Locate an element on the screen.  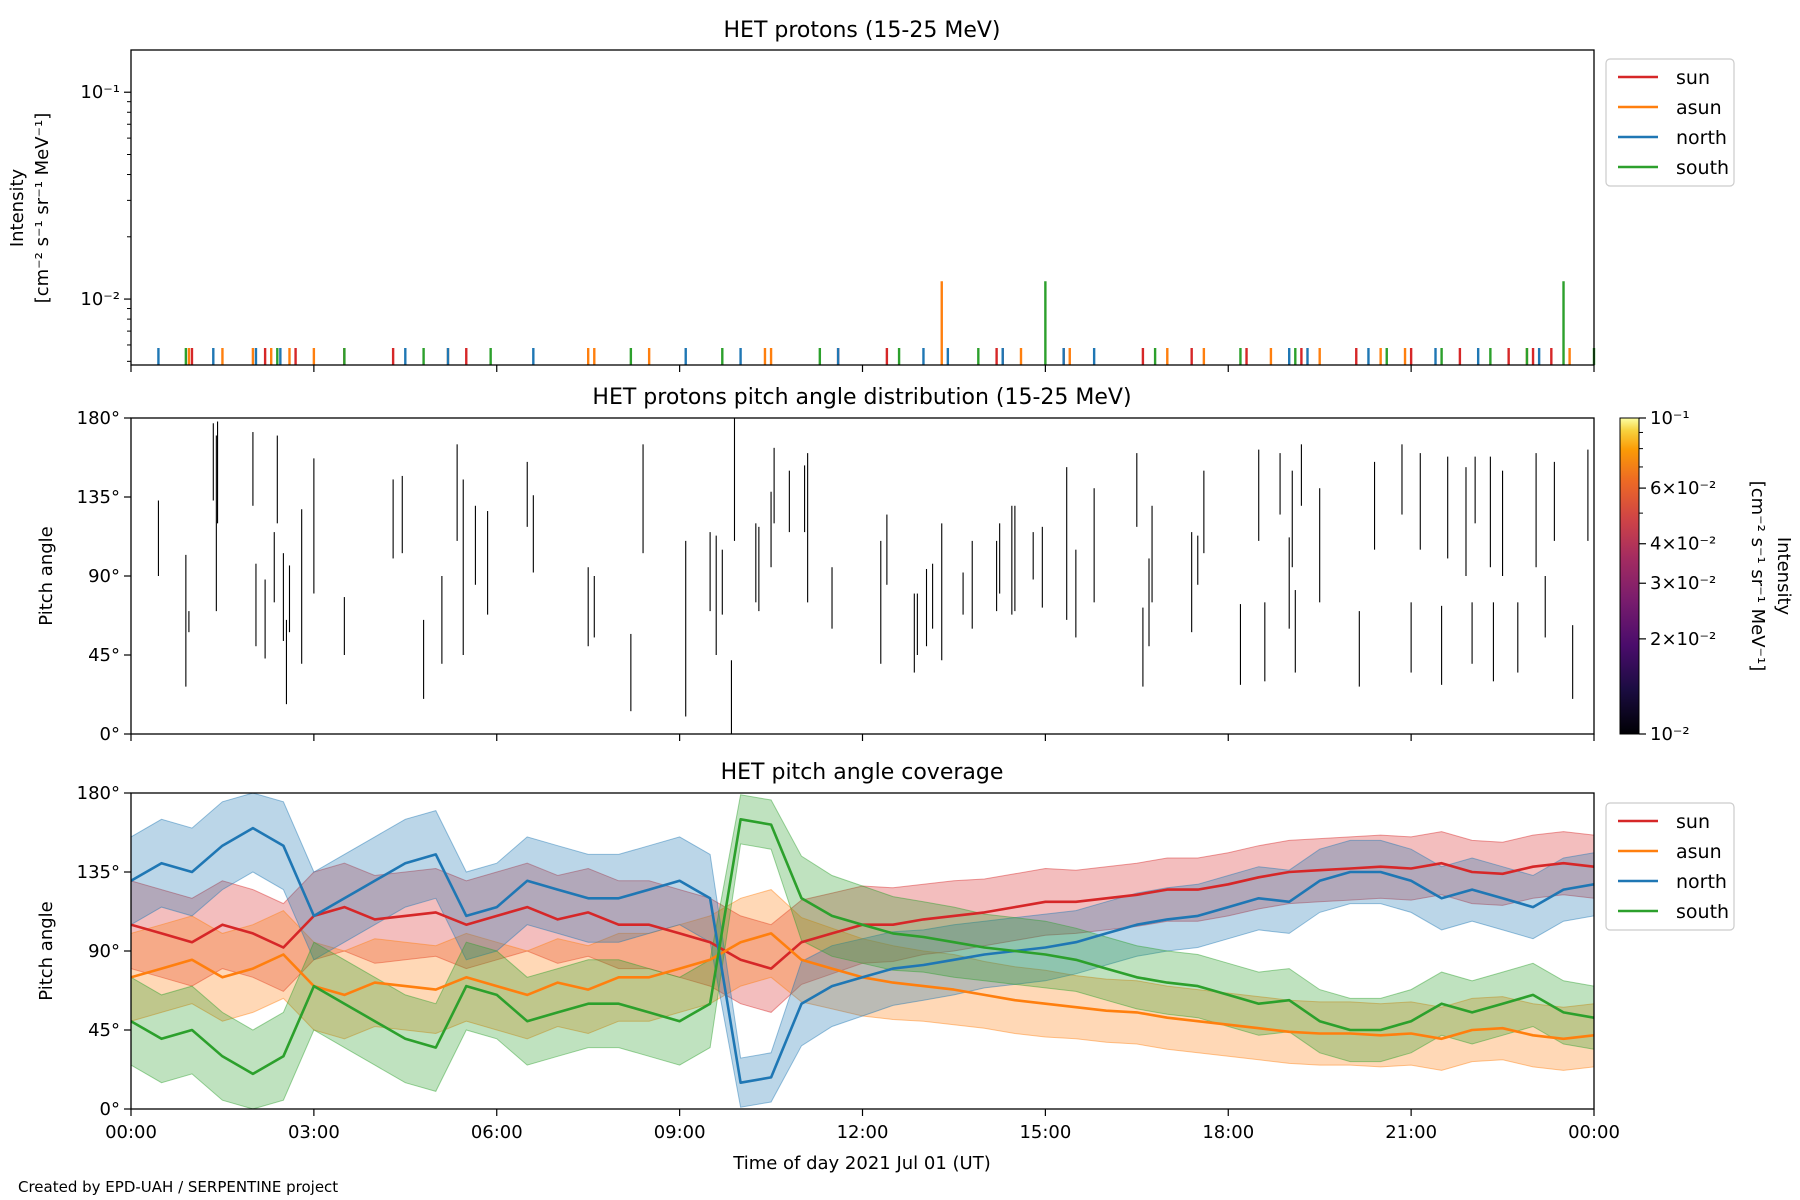
xtick-label-2: 06:00 is located at coordinates (497, 1132).